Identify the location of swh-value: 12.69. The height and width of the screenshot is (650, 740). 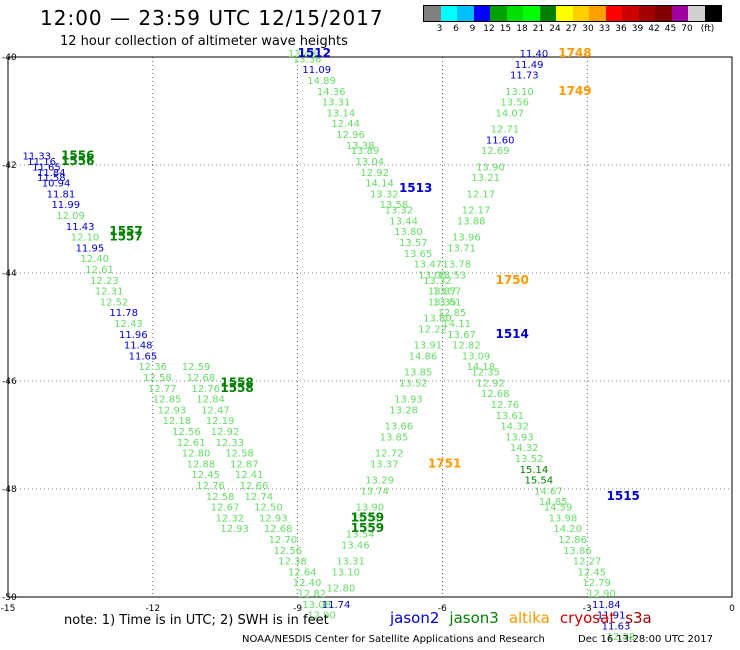
(495, 151).